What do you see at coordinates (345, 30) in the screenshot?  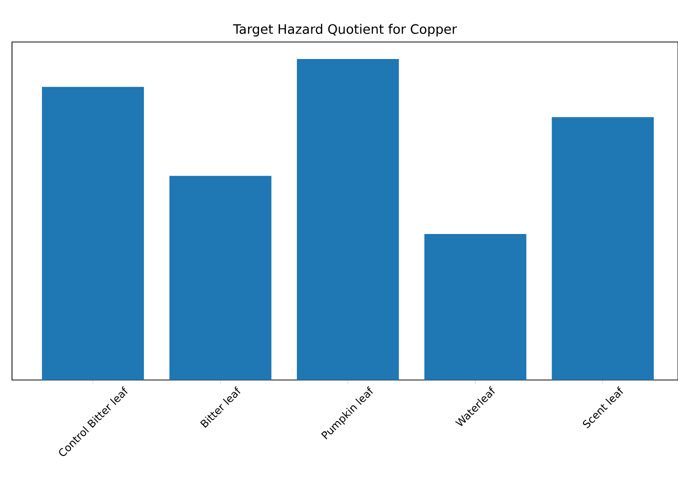 I see `chart-title: Target Hazard Quotient for Copper` at bounding box center [345, 30].